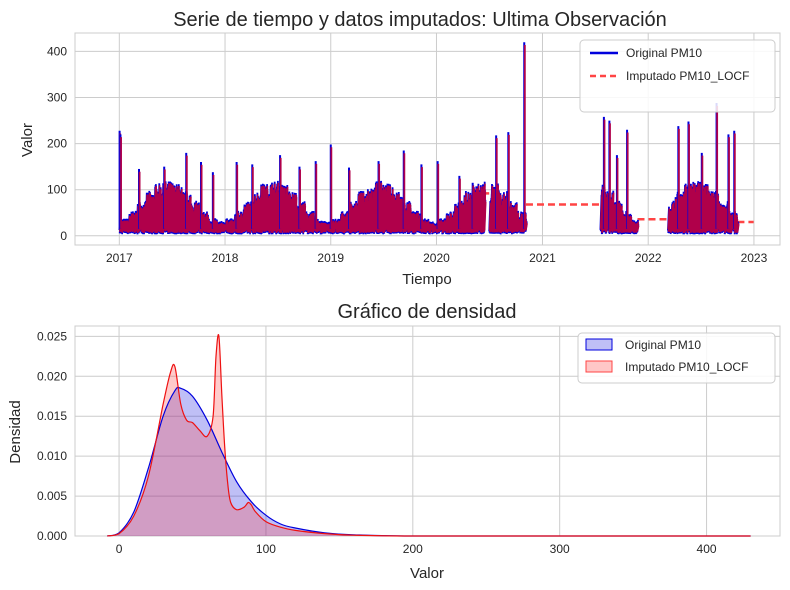  What do you see at coordinates (426, 279) in the screenshot?
I see `timeseries-xlabel: Tiempo` at bounding box center [426, 279].